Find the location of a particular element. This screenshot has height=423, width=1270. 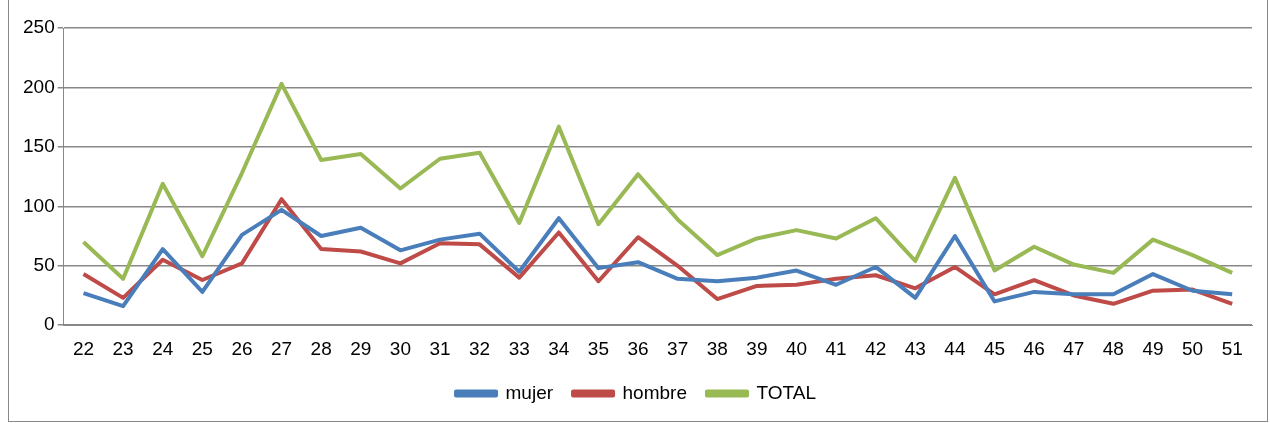

x-tick-label: 24 is located at coordinates (163, 348).